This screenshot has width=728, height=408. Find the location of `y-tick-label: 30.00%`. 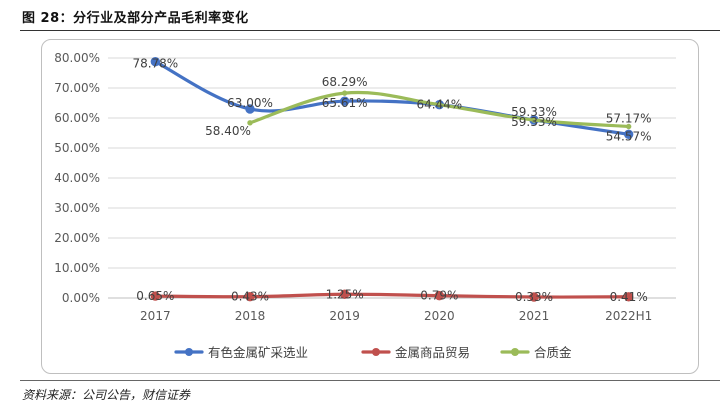

y-tick-label: 30.00% is located at coordinates (77, 208).